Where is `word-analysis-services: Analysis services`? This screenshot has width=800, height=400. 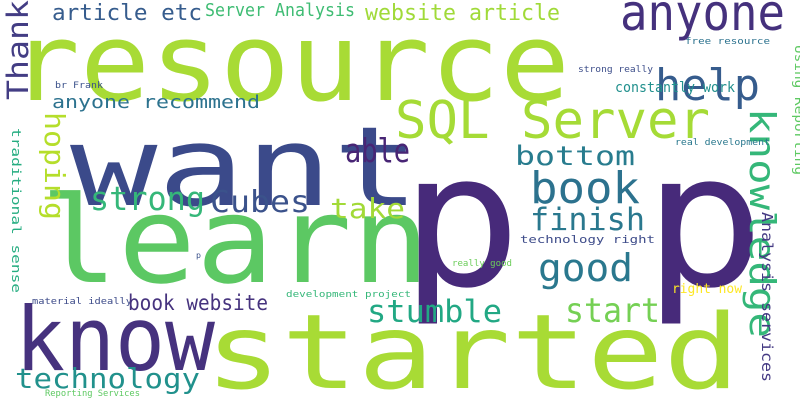
word-analysis-services: Analysis services is located at coordinates (767, 297).